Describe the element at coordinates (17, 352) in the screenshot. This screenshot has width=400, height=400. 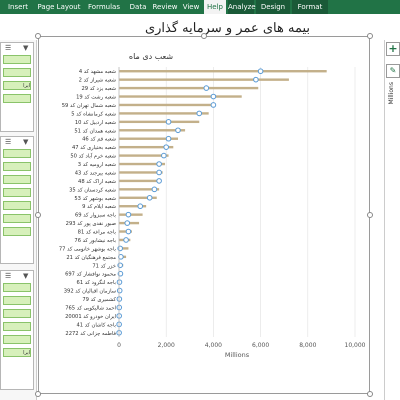
I see `slicer-item: ایرا` at that location.